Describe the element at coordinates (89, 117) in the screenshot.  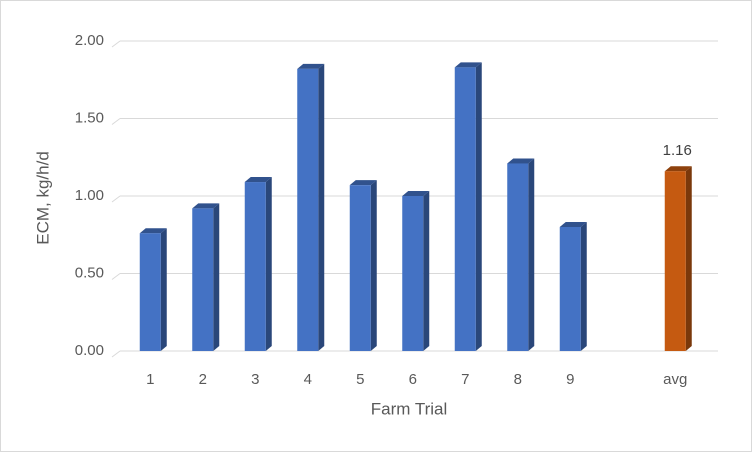
I see `y-tick-label: 1.50` at that location.